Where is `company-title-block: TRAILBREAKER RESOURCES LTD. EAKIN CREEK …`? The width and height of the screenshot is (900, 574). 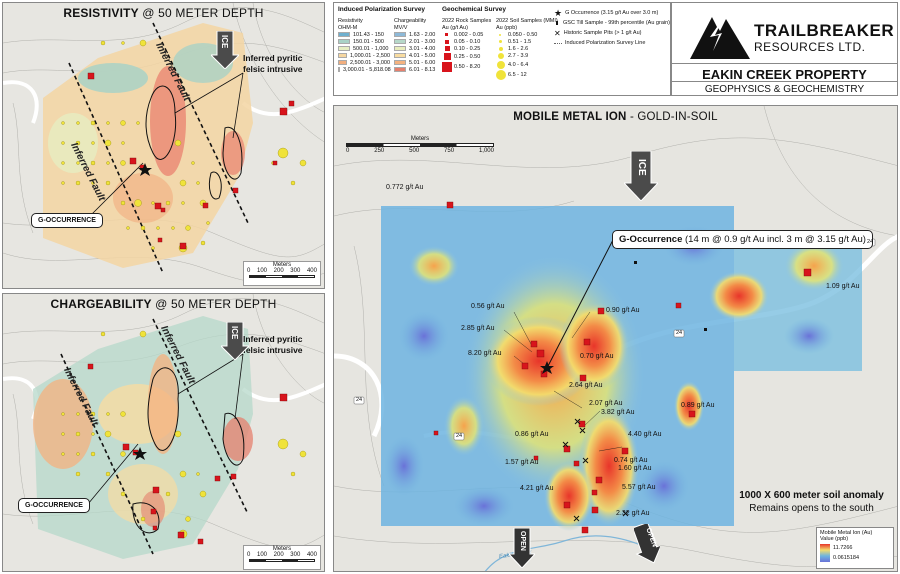
company-title-block: TRAILBREAKER RESOURCES LTD. EAKIN CREEK … is located at coordinates (784, 49).